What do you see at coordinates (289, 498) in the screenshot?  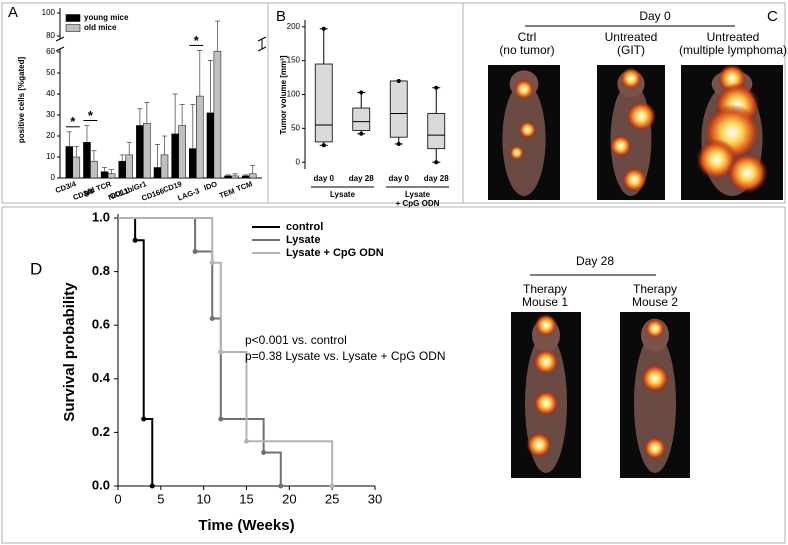 I see `x-tick-label: 20` at bounding box center [289, 498].